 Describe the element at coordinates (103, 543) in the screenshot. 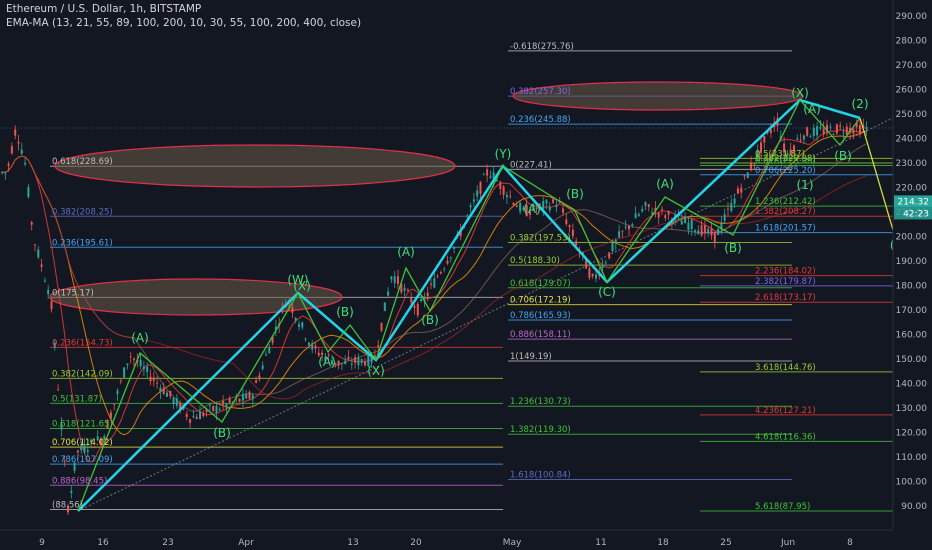

I see `time-tick-label: 16` at that location.